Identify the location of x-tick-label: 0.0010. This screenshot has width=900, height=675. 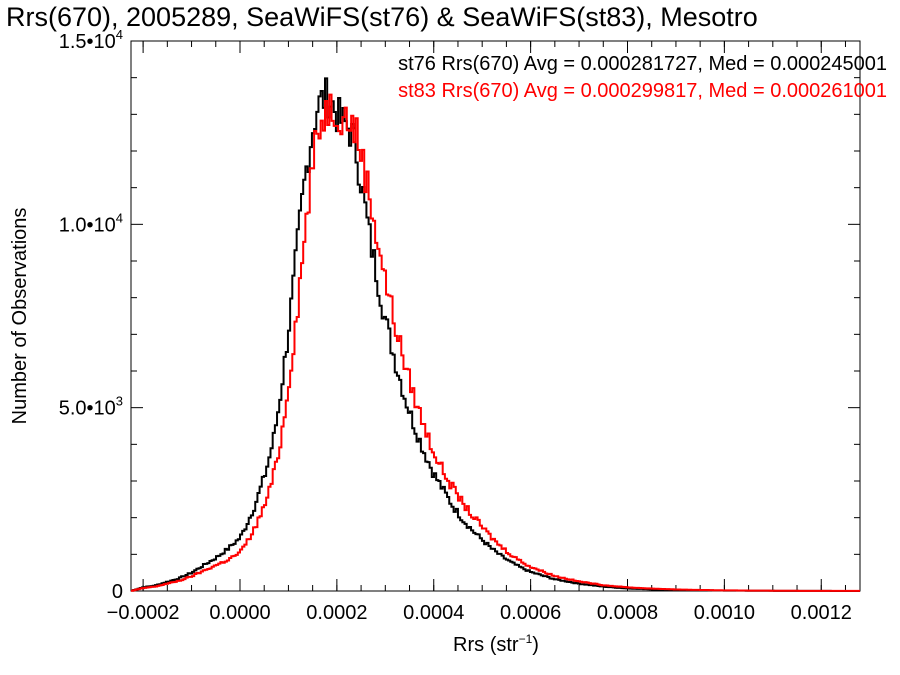
(724, 613).